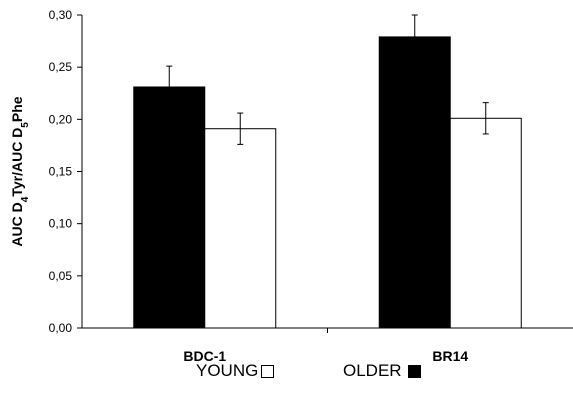 The image size is (573, 412). Describe the element at coordinates (372, 370) in the screenshot. I see `legend-label-older: OLDER` at that location.